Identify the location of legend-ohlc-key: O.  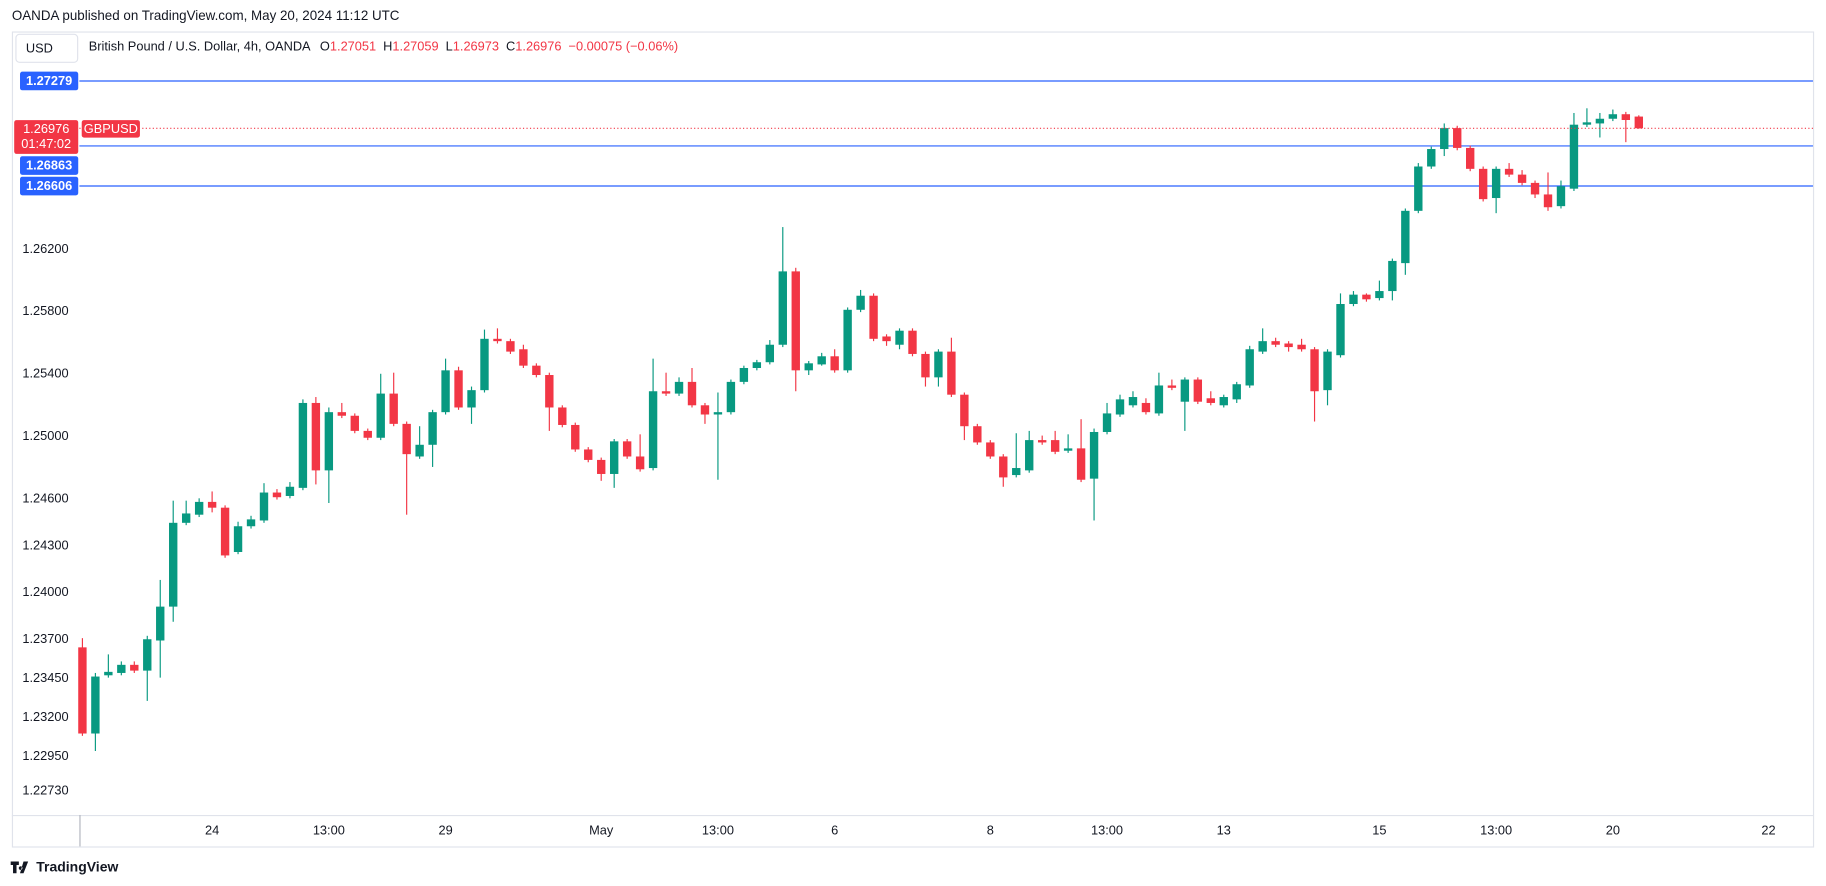
(325, 46).